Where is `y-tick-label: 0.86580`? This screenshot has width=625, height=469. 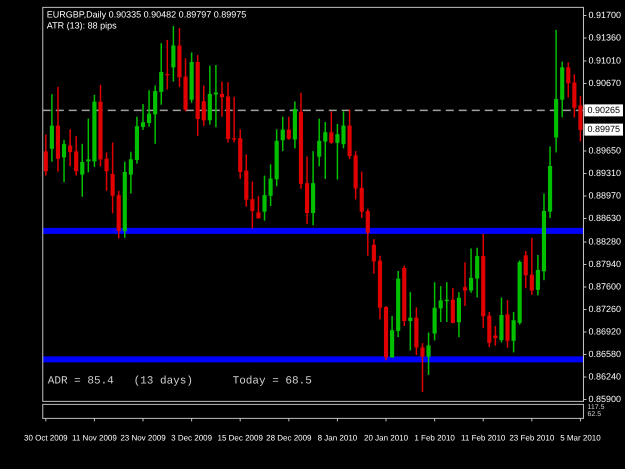 y-tick-label: 0.86580 is located at coordinates (605, 353).